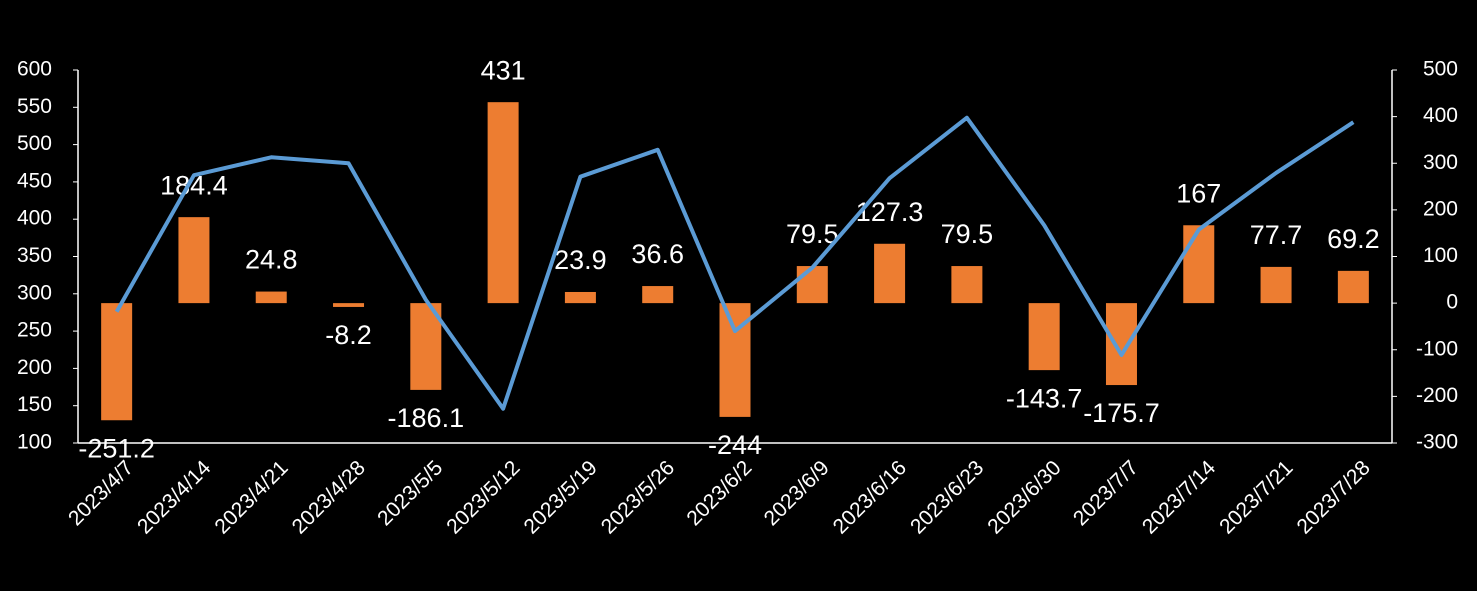 The image size is (1477, 591). What do you see at coordinates (1440, 255) in the screenshot?
I see `y2-tick-label: 100` at bounding box center [1440, 255].